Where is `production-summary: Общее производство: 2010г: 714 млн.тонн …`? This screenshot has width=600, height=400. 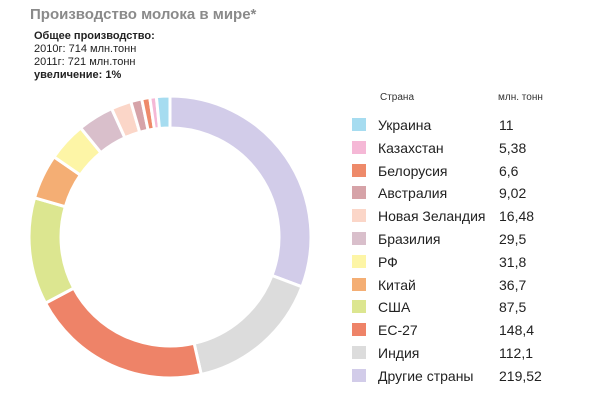 production-summary: Общее производство: 2010г: 714 млн.тонн … is located at coordinates (94, 56).